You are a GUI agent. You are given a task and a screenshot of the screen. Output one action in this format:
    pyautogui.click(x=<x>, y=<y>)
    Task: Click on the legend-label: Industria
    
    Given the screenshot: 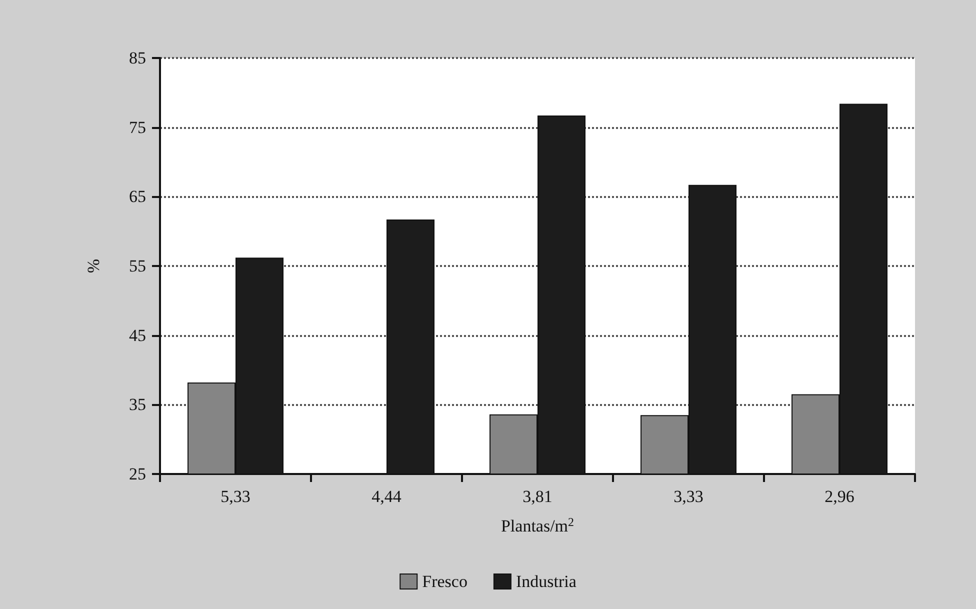 What is the action you would take?
    pyautogui.click(x=546, y=581)
    